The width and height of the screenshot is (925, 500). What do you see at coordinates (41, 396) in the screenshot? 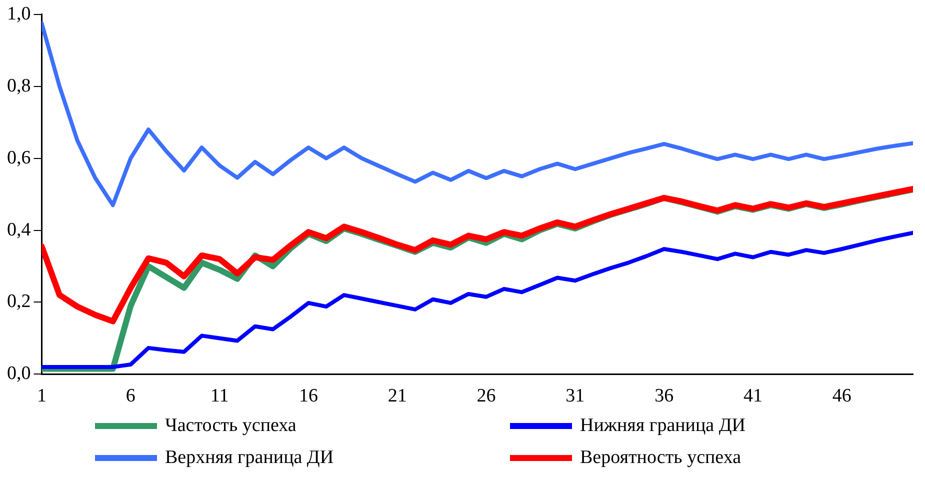
I see `x-tick-label: 1` at bounding box center [41, 396].